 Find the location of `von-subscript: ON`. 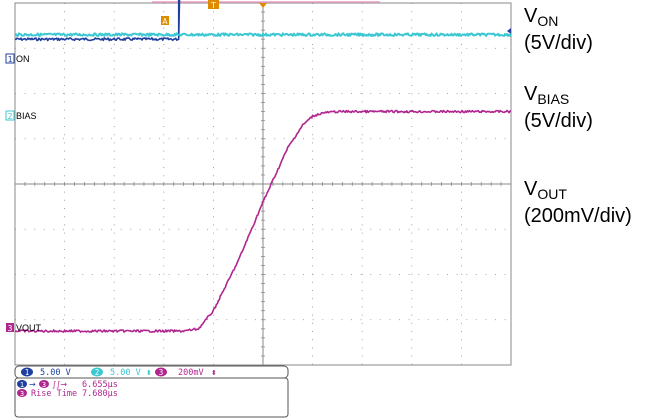

von-subscript: ON is located at coordinates (548, 21).